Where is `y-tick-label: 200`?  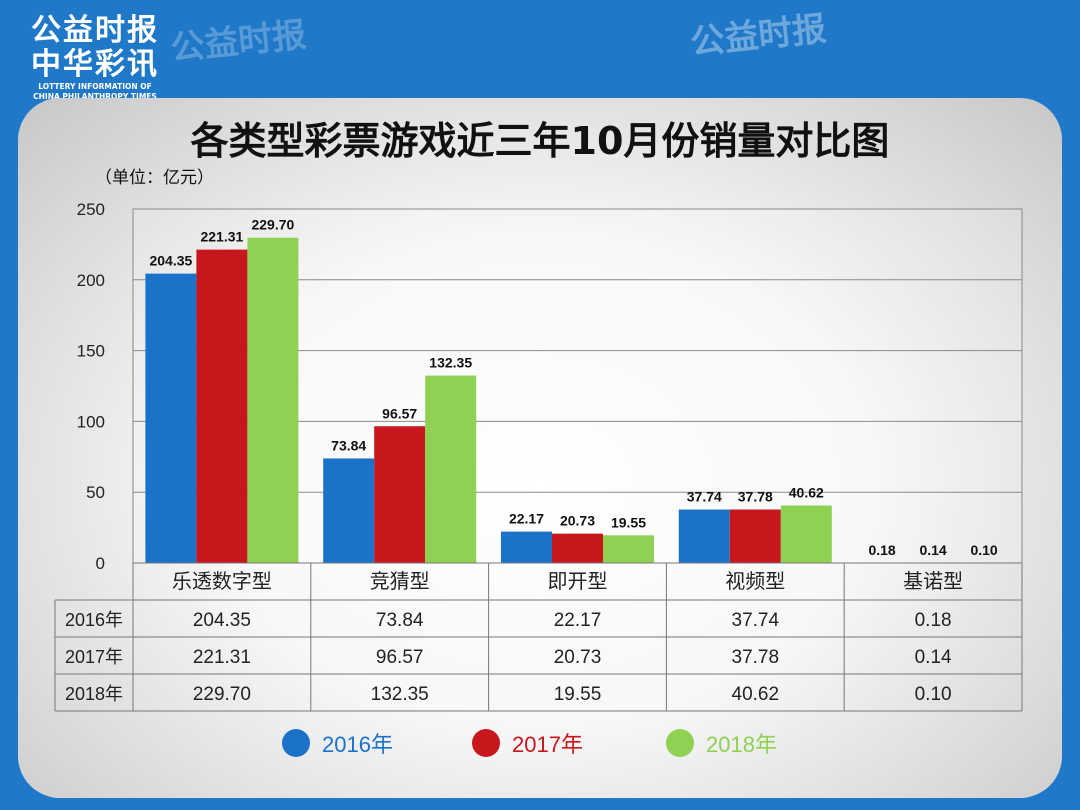
y-tick-label: 200 is located at coordinates (91, 280).